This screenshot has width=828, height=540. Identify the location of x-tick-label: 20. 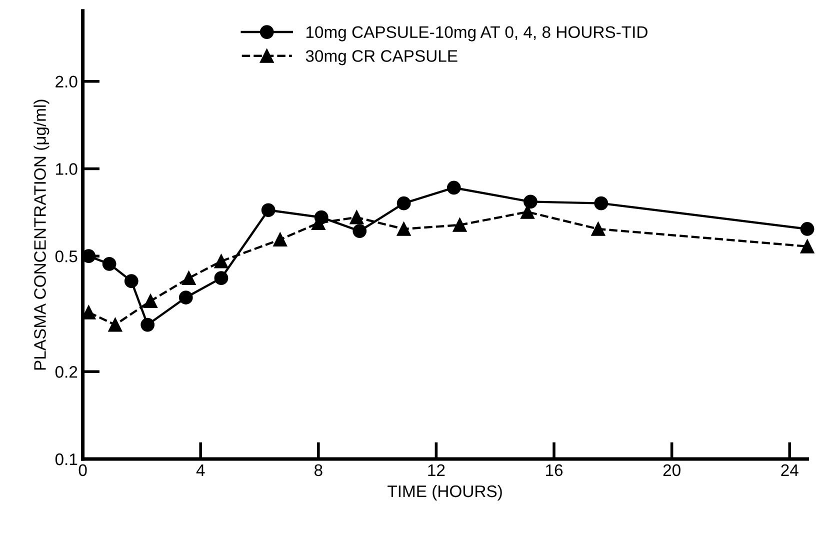
(671, 470).